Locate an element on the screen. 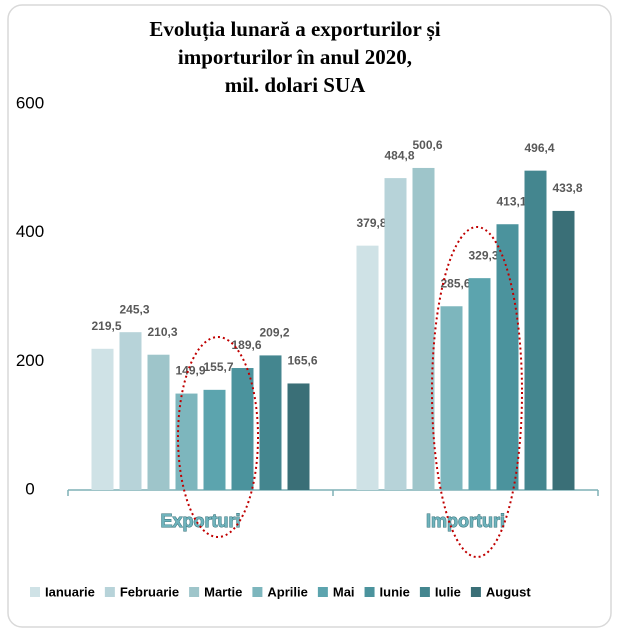 The image size is (619, 632). data-label: 496,4 is located at coordinates (539, 148).